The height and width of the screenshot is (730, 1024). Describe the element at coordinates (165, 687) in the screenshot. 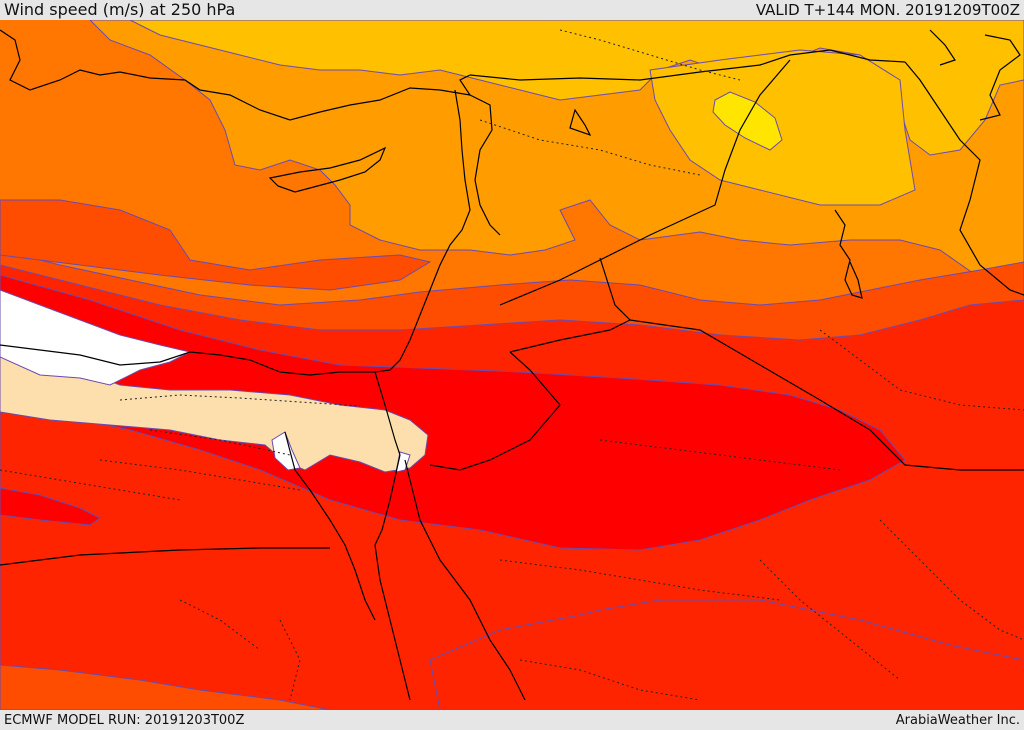

I see `band-45-50-lower` at that location.